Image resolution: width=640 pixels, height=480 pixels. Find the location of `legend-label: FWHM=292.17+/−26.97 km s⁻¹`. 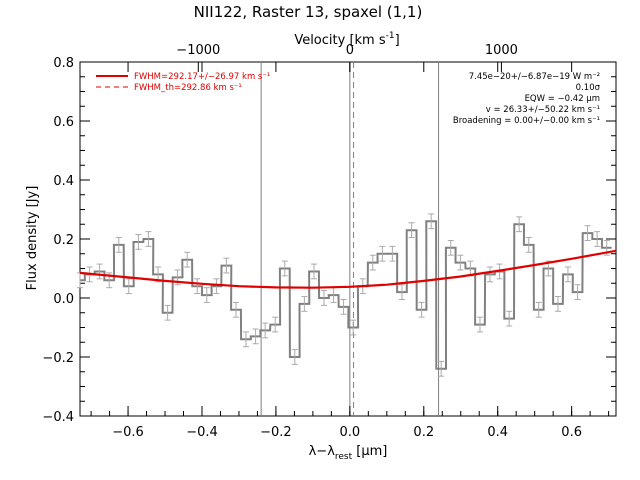

legend-label: FWHM=292.17+/−26.97 km s⁻¹ is located at coordinates (202, 77).